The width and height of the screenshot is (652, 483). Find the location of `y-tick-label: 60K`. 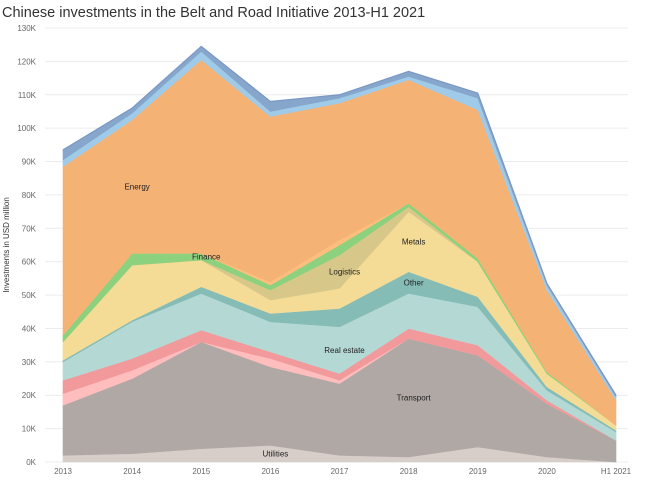

y-tick-label: 60K is located at coordinates (29, 262).